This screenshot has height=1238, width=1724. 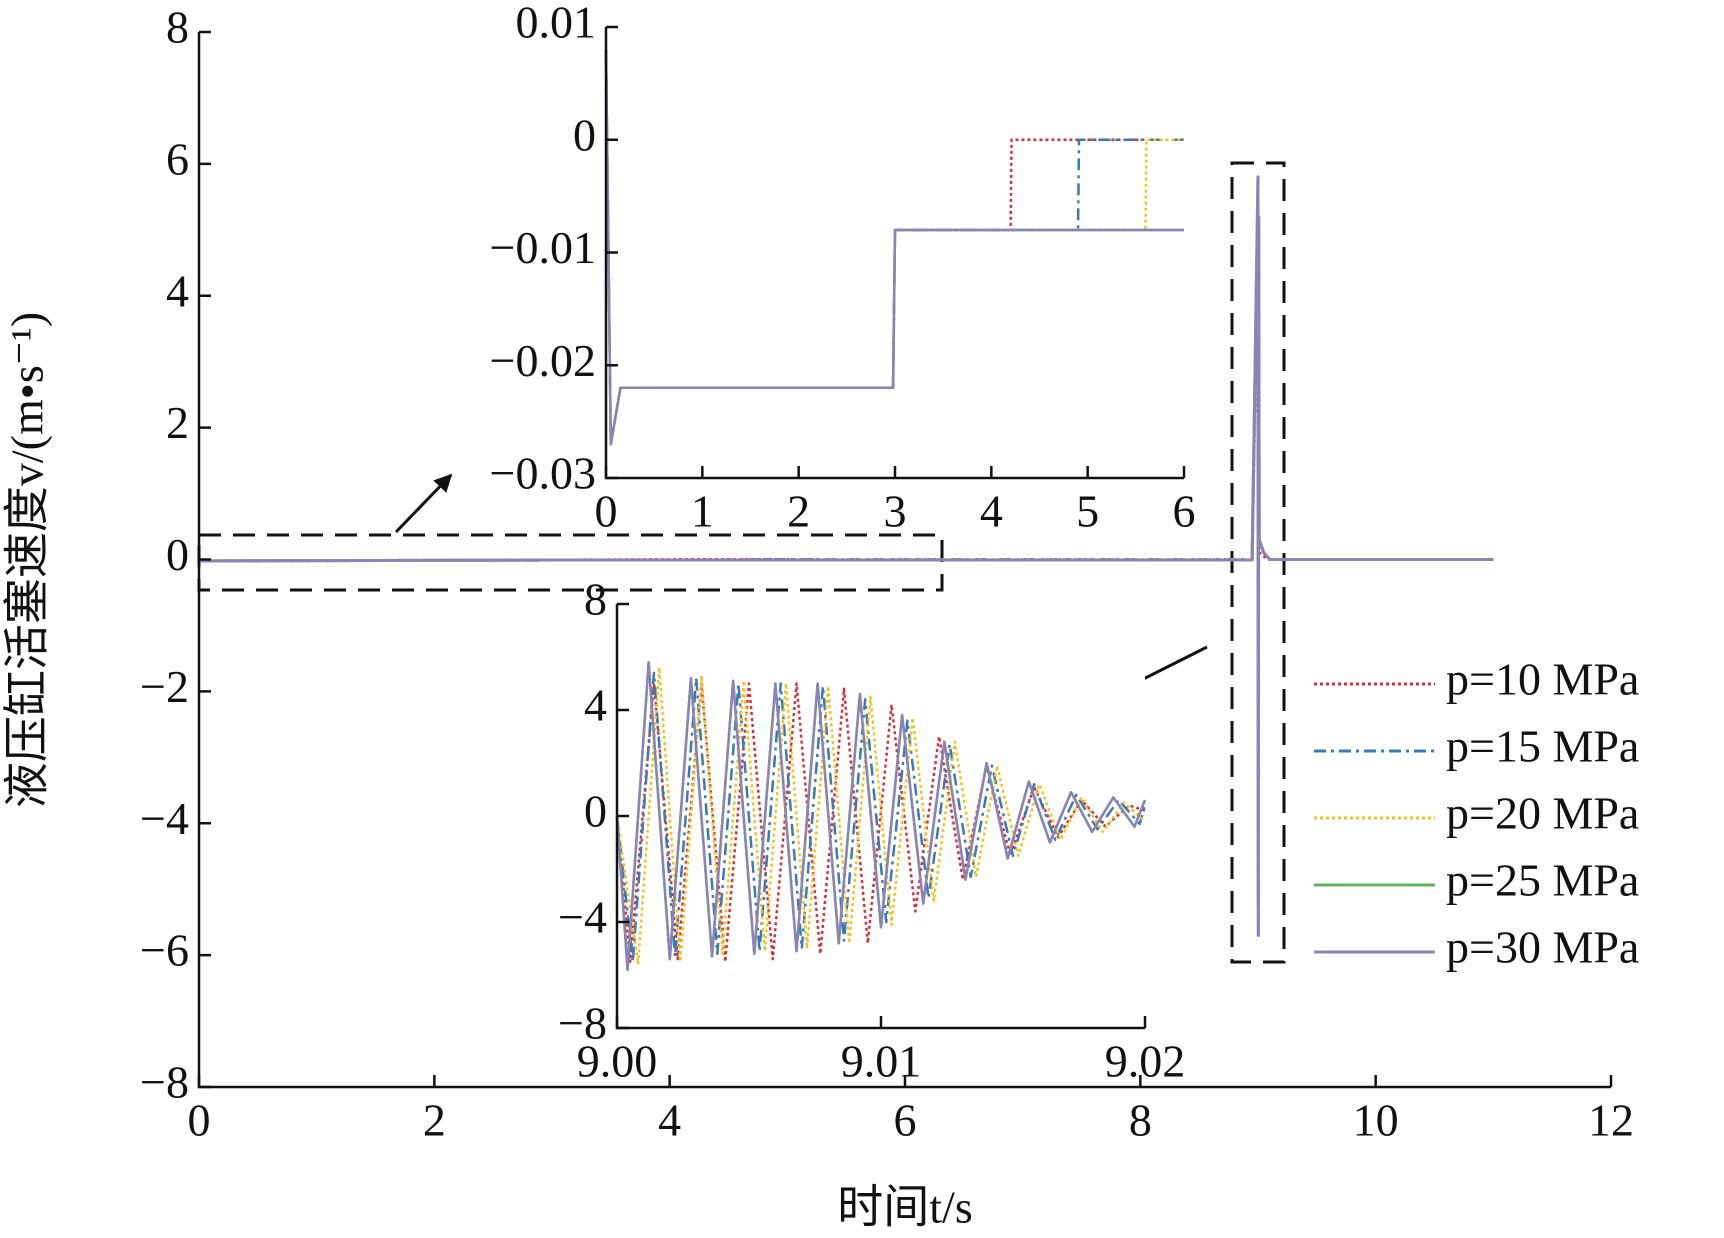 What do you see at coordinates (1542, 880) in the screenshot?
I see `legend-label: p=25 MPa` at bounding box center [1542, 880].